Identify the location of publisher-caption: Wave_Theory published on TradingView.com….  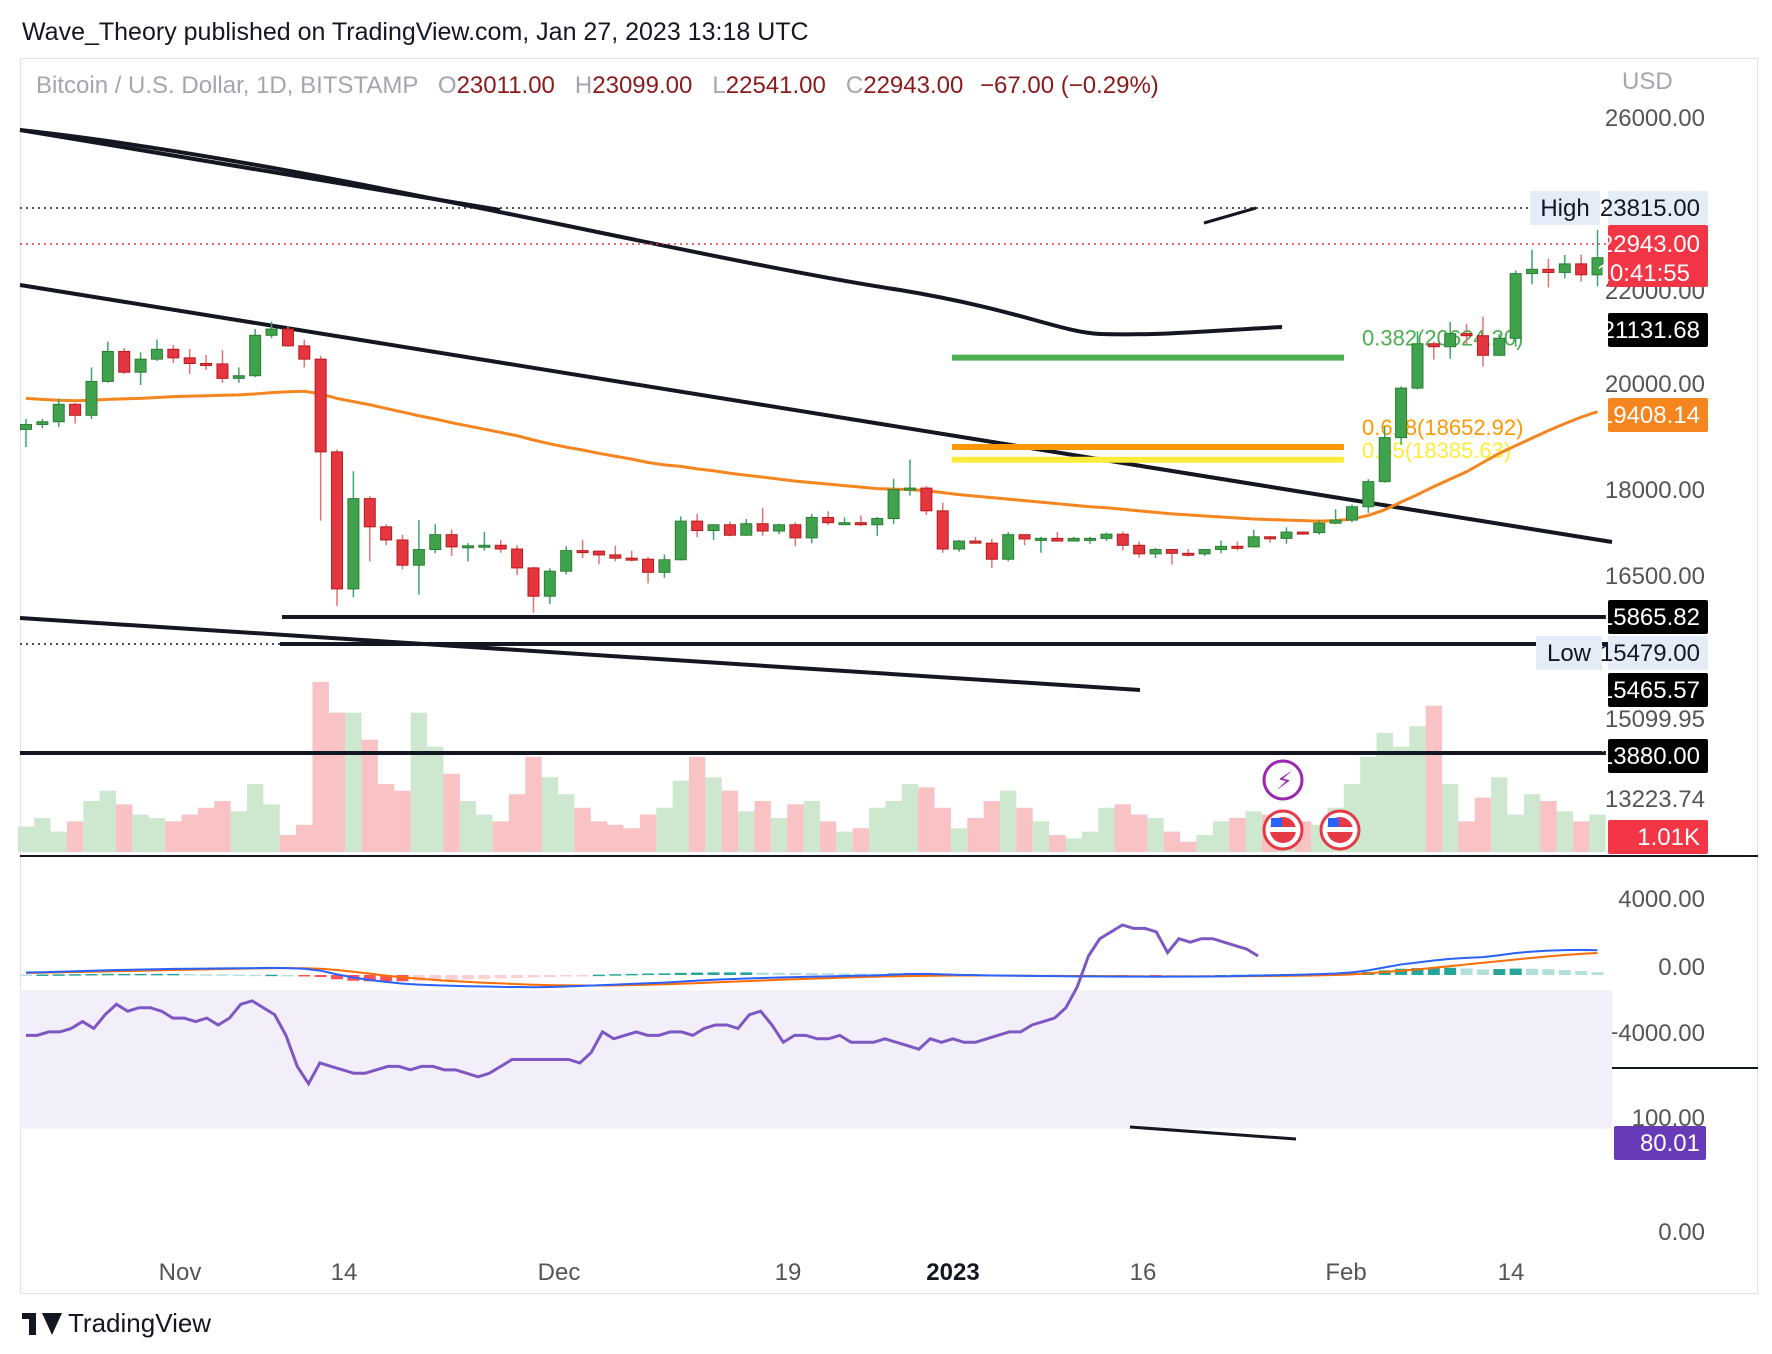
(415, 32).